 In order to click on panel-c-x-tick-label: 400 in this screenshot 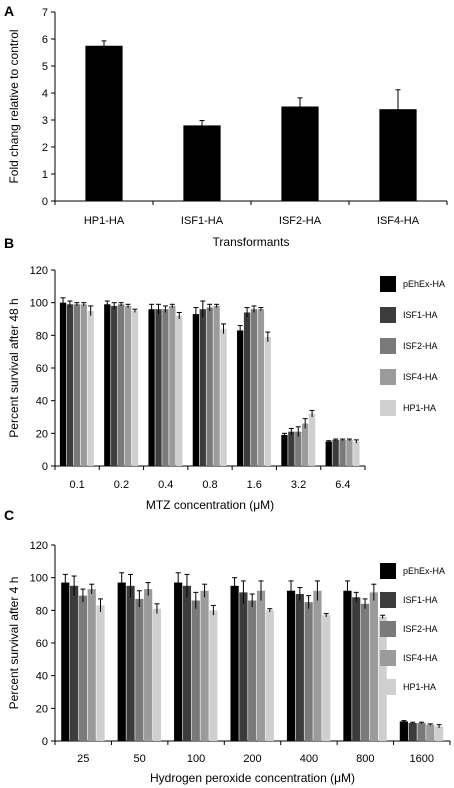, I will do `click(309, 759)`.